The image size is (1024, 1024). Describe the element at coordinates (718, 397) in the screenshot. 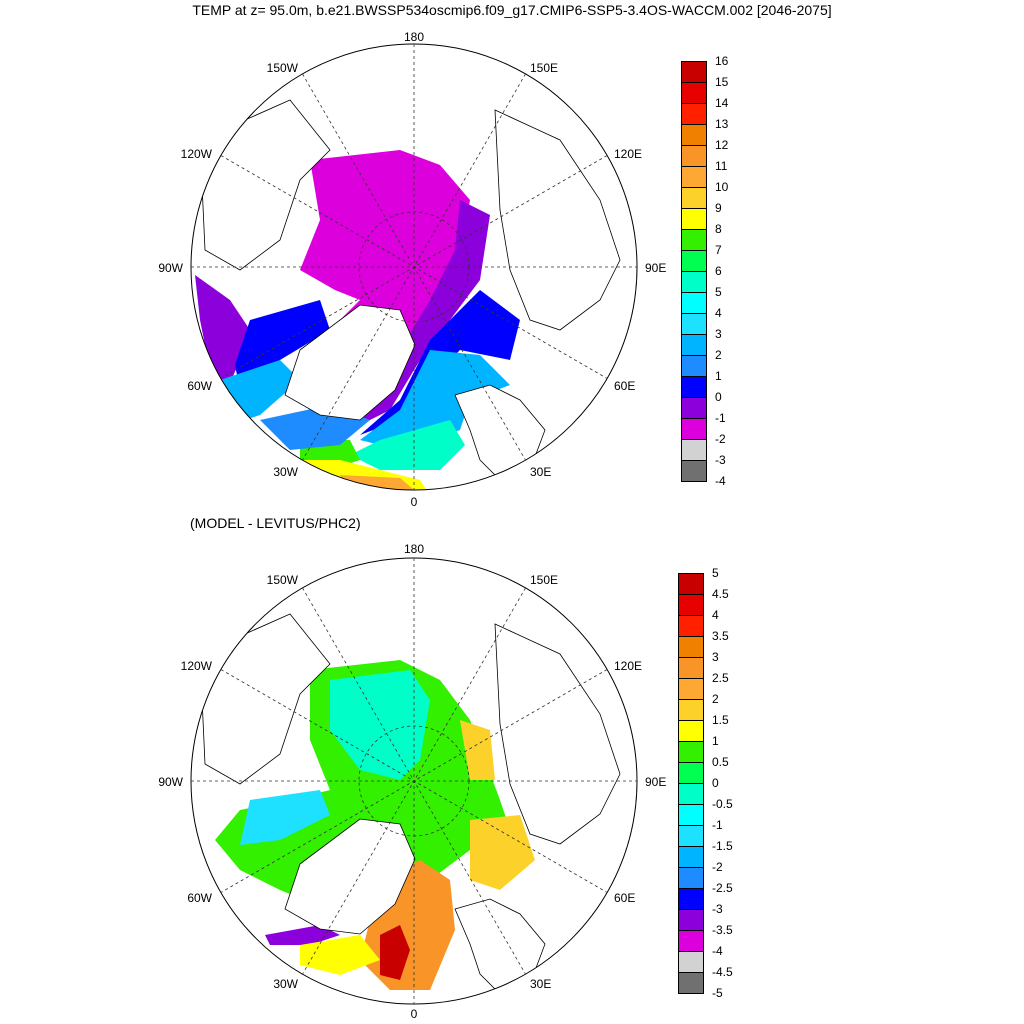

I see `top-colorbar-tick-label: 0` at that location.